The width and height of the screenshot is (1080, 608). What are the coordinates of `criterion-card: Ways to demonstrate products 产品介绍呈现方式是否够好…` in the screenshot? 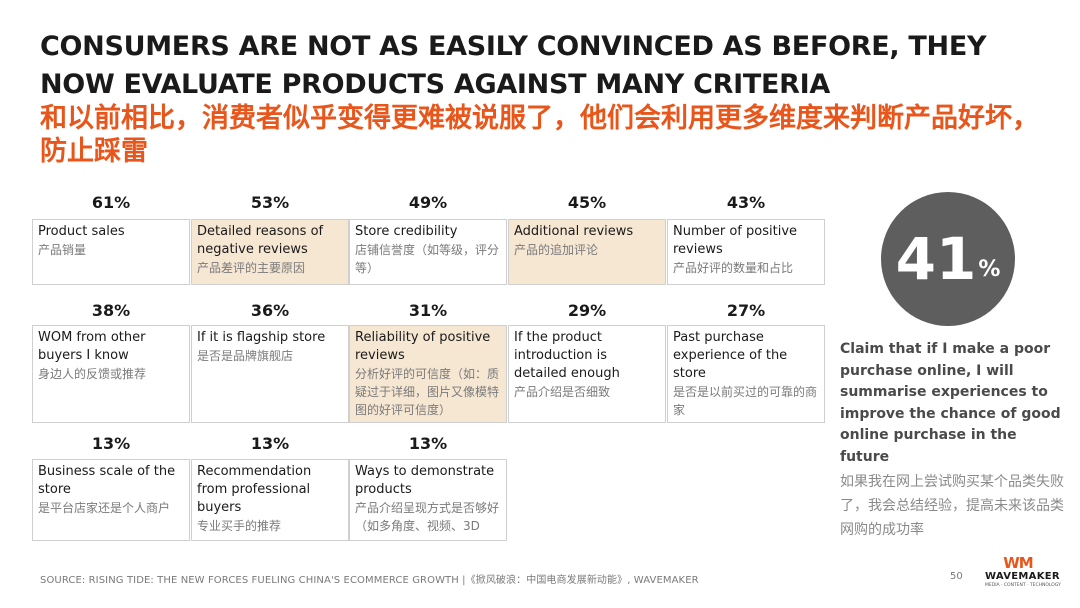 It's located at (428, 500).